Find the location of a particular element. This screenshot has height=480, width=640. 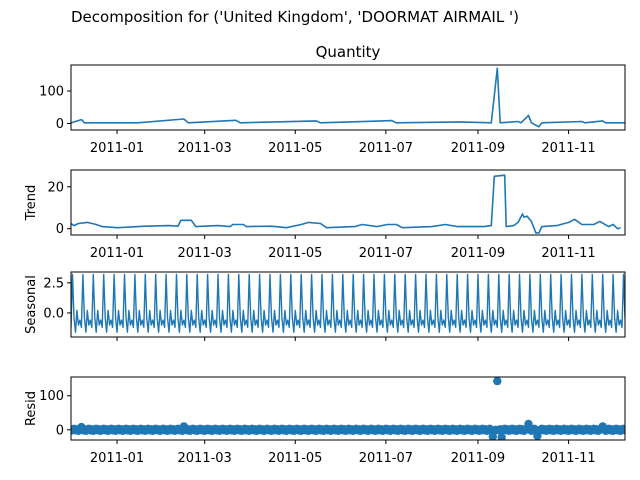

y-tick-label: 20 is located at coordinates (55, 187).